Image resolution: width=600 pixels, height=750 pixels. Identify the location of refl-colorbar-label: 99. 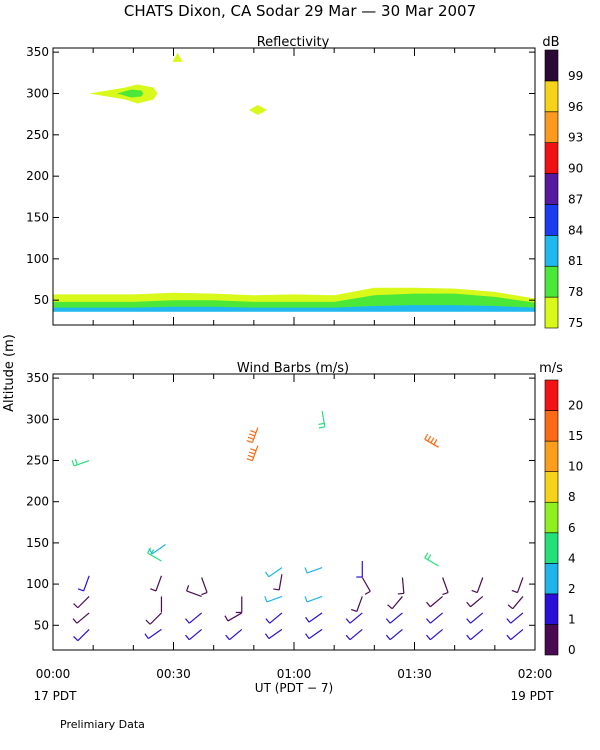
(575, 76).